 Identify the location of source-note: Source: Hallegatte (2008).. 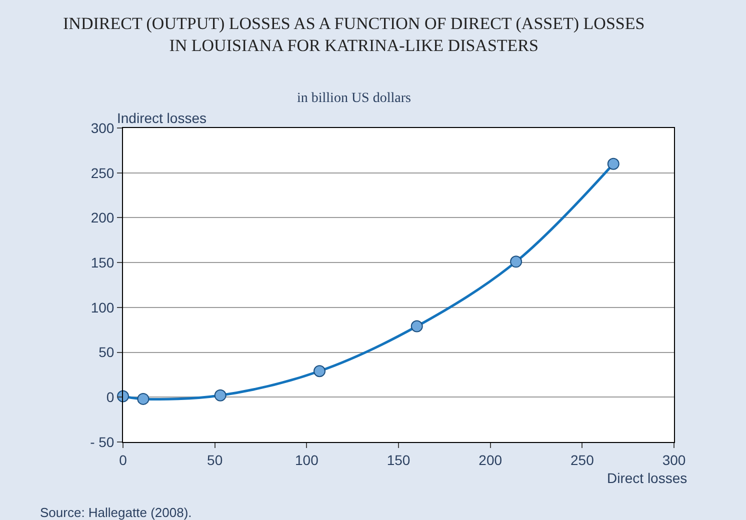
(116, 512).